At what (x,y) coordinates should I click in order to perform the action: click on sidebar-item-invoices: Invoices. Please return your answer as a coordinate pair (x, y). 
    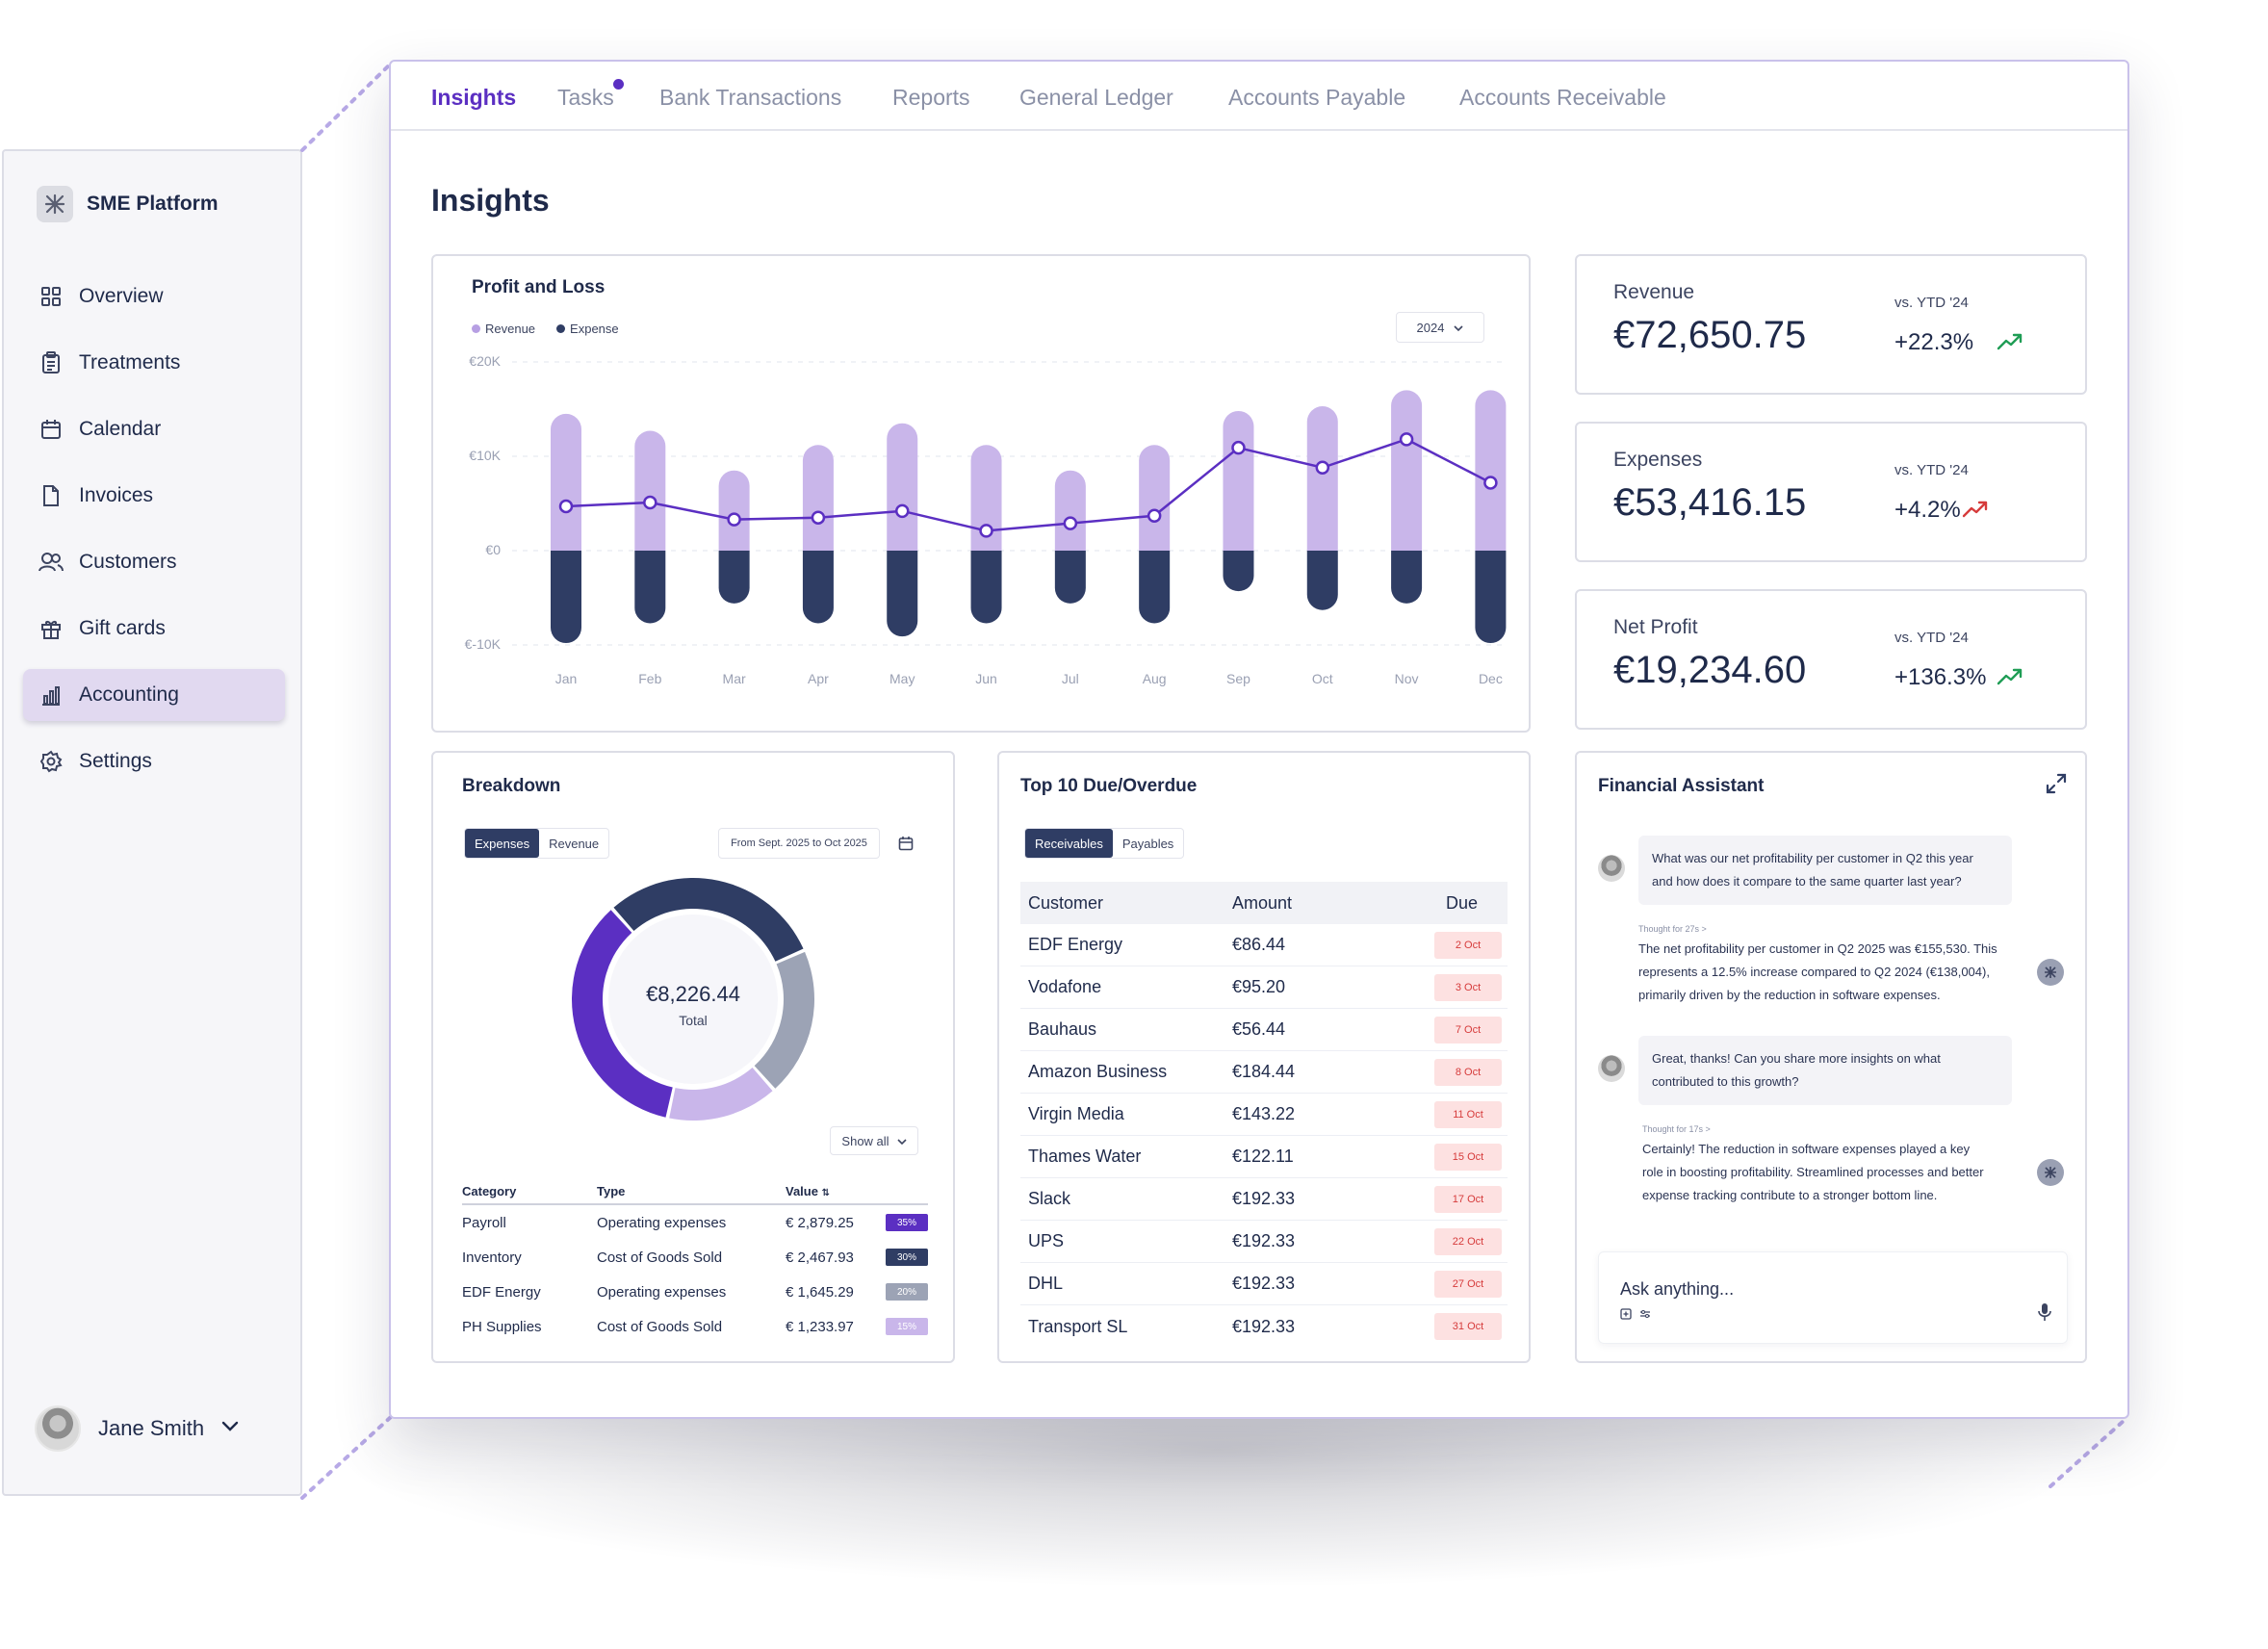
    Looking at the image, I should click on (154, 496).